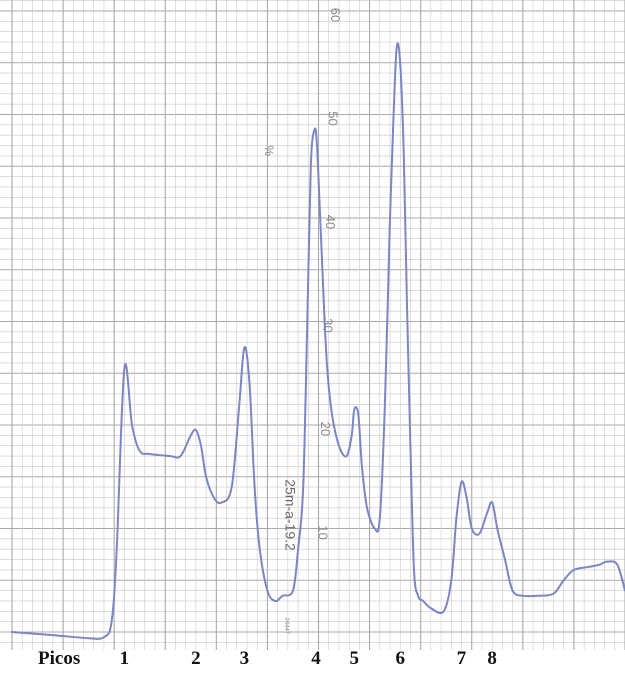 The width and height of the screenshot is (625, 673). I want to click on y-axis-unit-label: %, so click(269, 150).